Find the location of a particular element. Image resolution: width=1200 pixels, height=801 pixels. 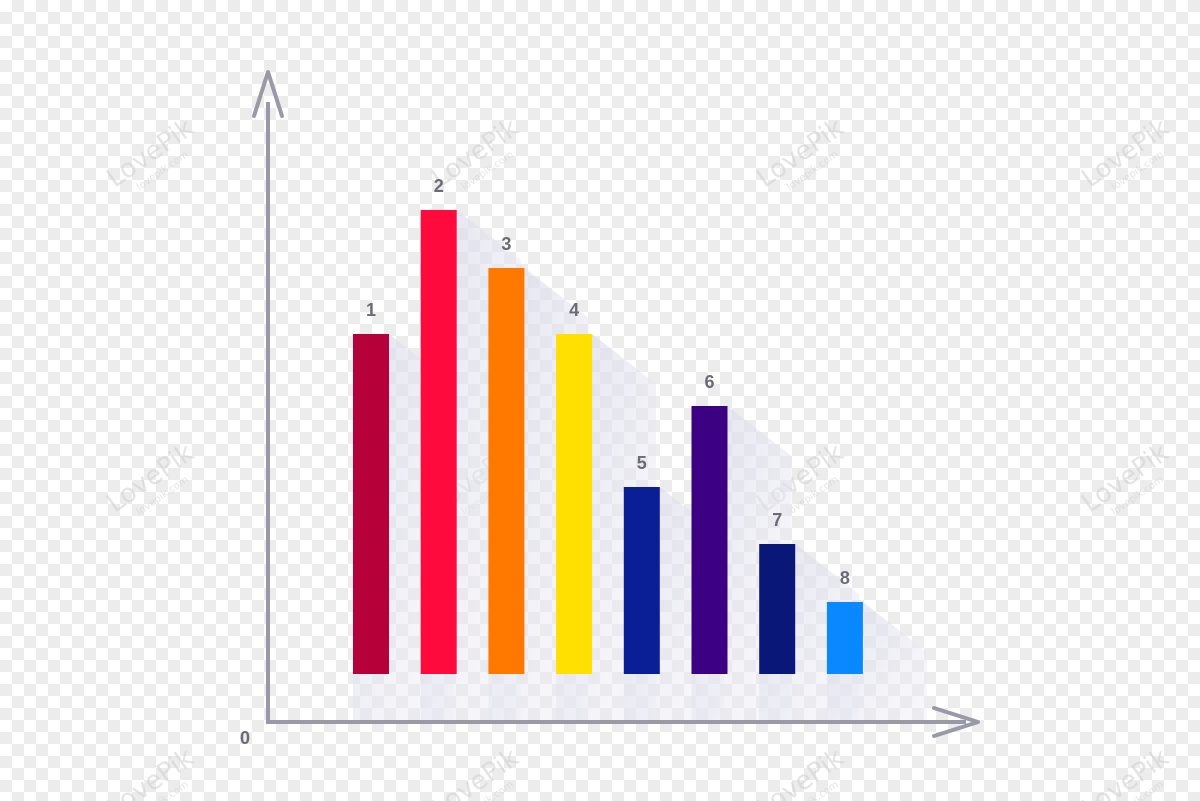

bar-label-1: 1 is located at coordinates (371, 310).